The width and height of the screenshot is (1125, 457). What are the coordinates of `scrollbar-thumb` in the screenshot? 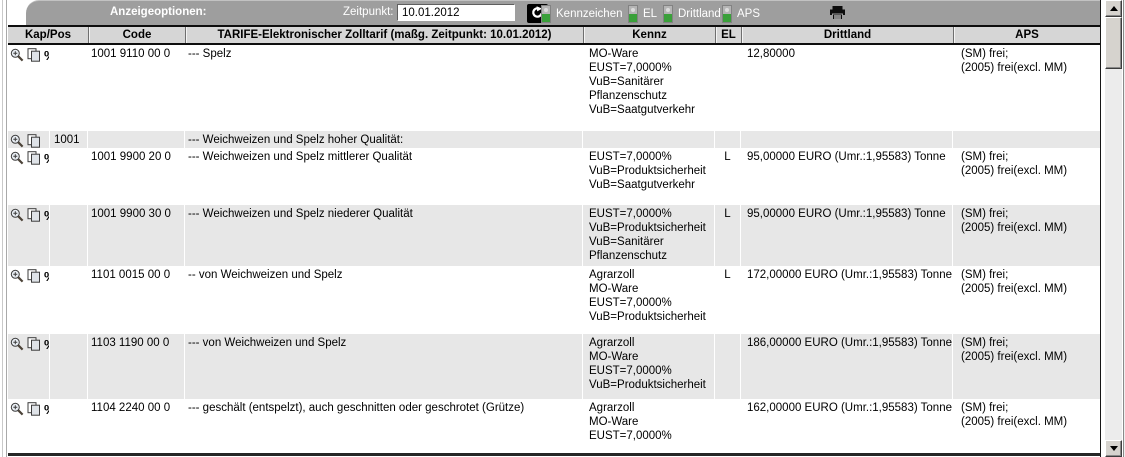 It's located at (1113, 43).